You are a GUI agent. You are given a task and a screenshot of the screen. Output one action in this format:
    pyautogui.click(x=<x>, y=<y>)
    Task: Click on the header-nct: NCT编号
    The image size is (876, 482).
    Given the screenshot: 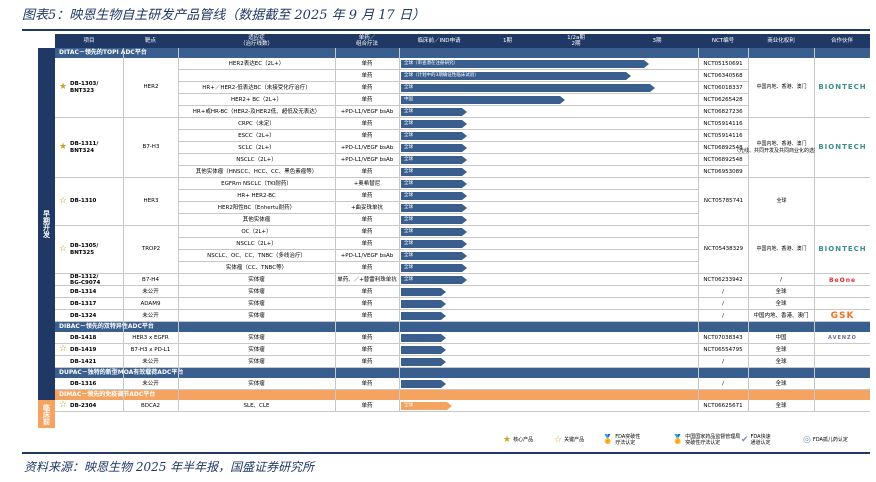 What is the action you would take?
    pyautogui.click(x=723, y=41)
    